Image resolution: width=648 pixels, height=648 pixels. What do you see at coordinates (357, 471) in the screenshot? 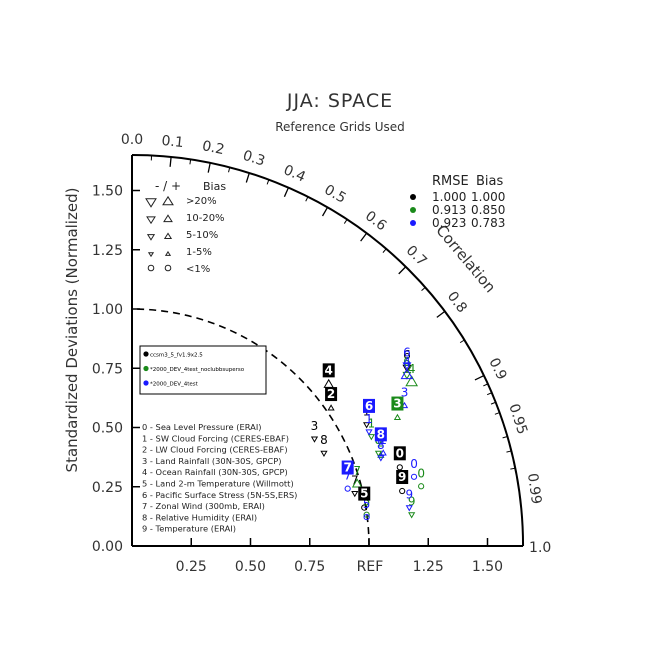
I see `data-point-label: 7` at bounding box center [357, 471].